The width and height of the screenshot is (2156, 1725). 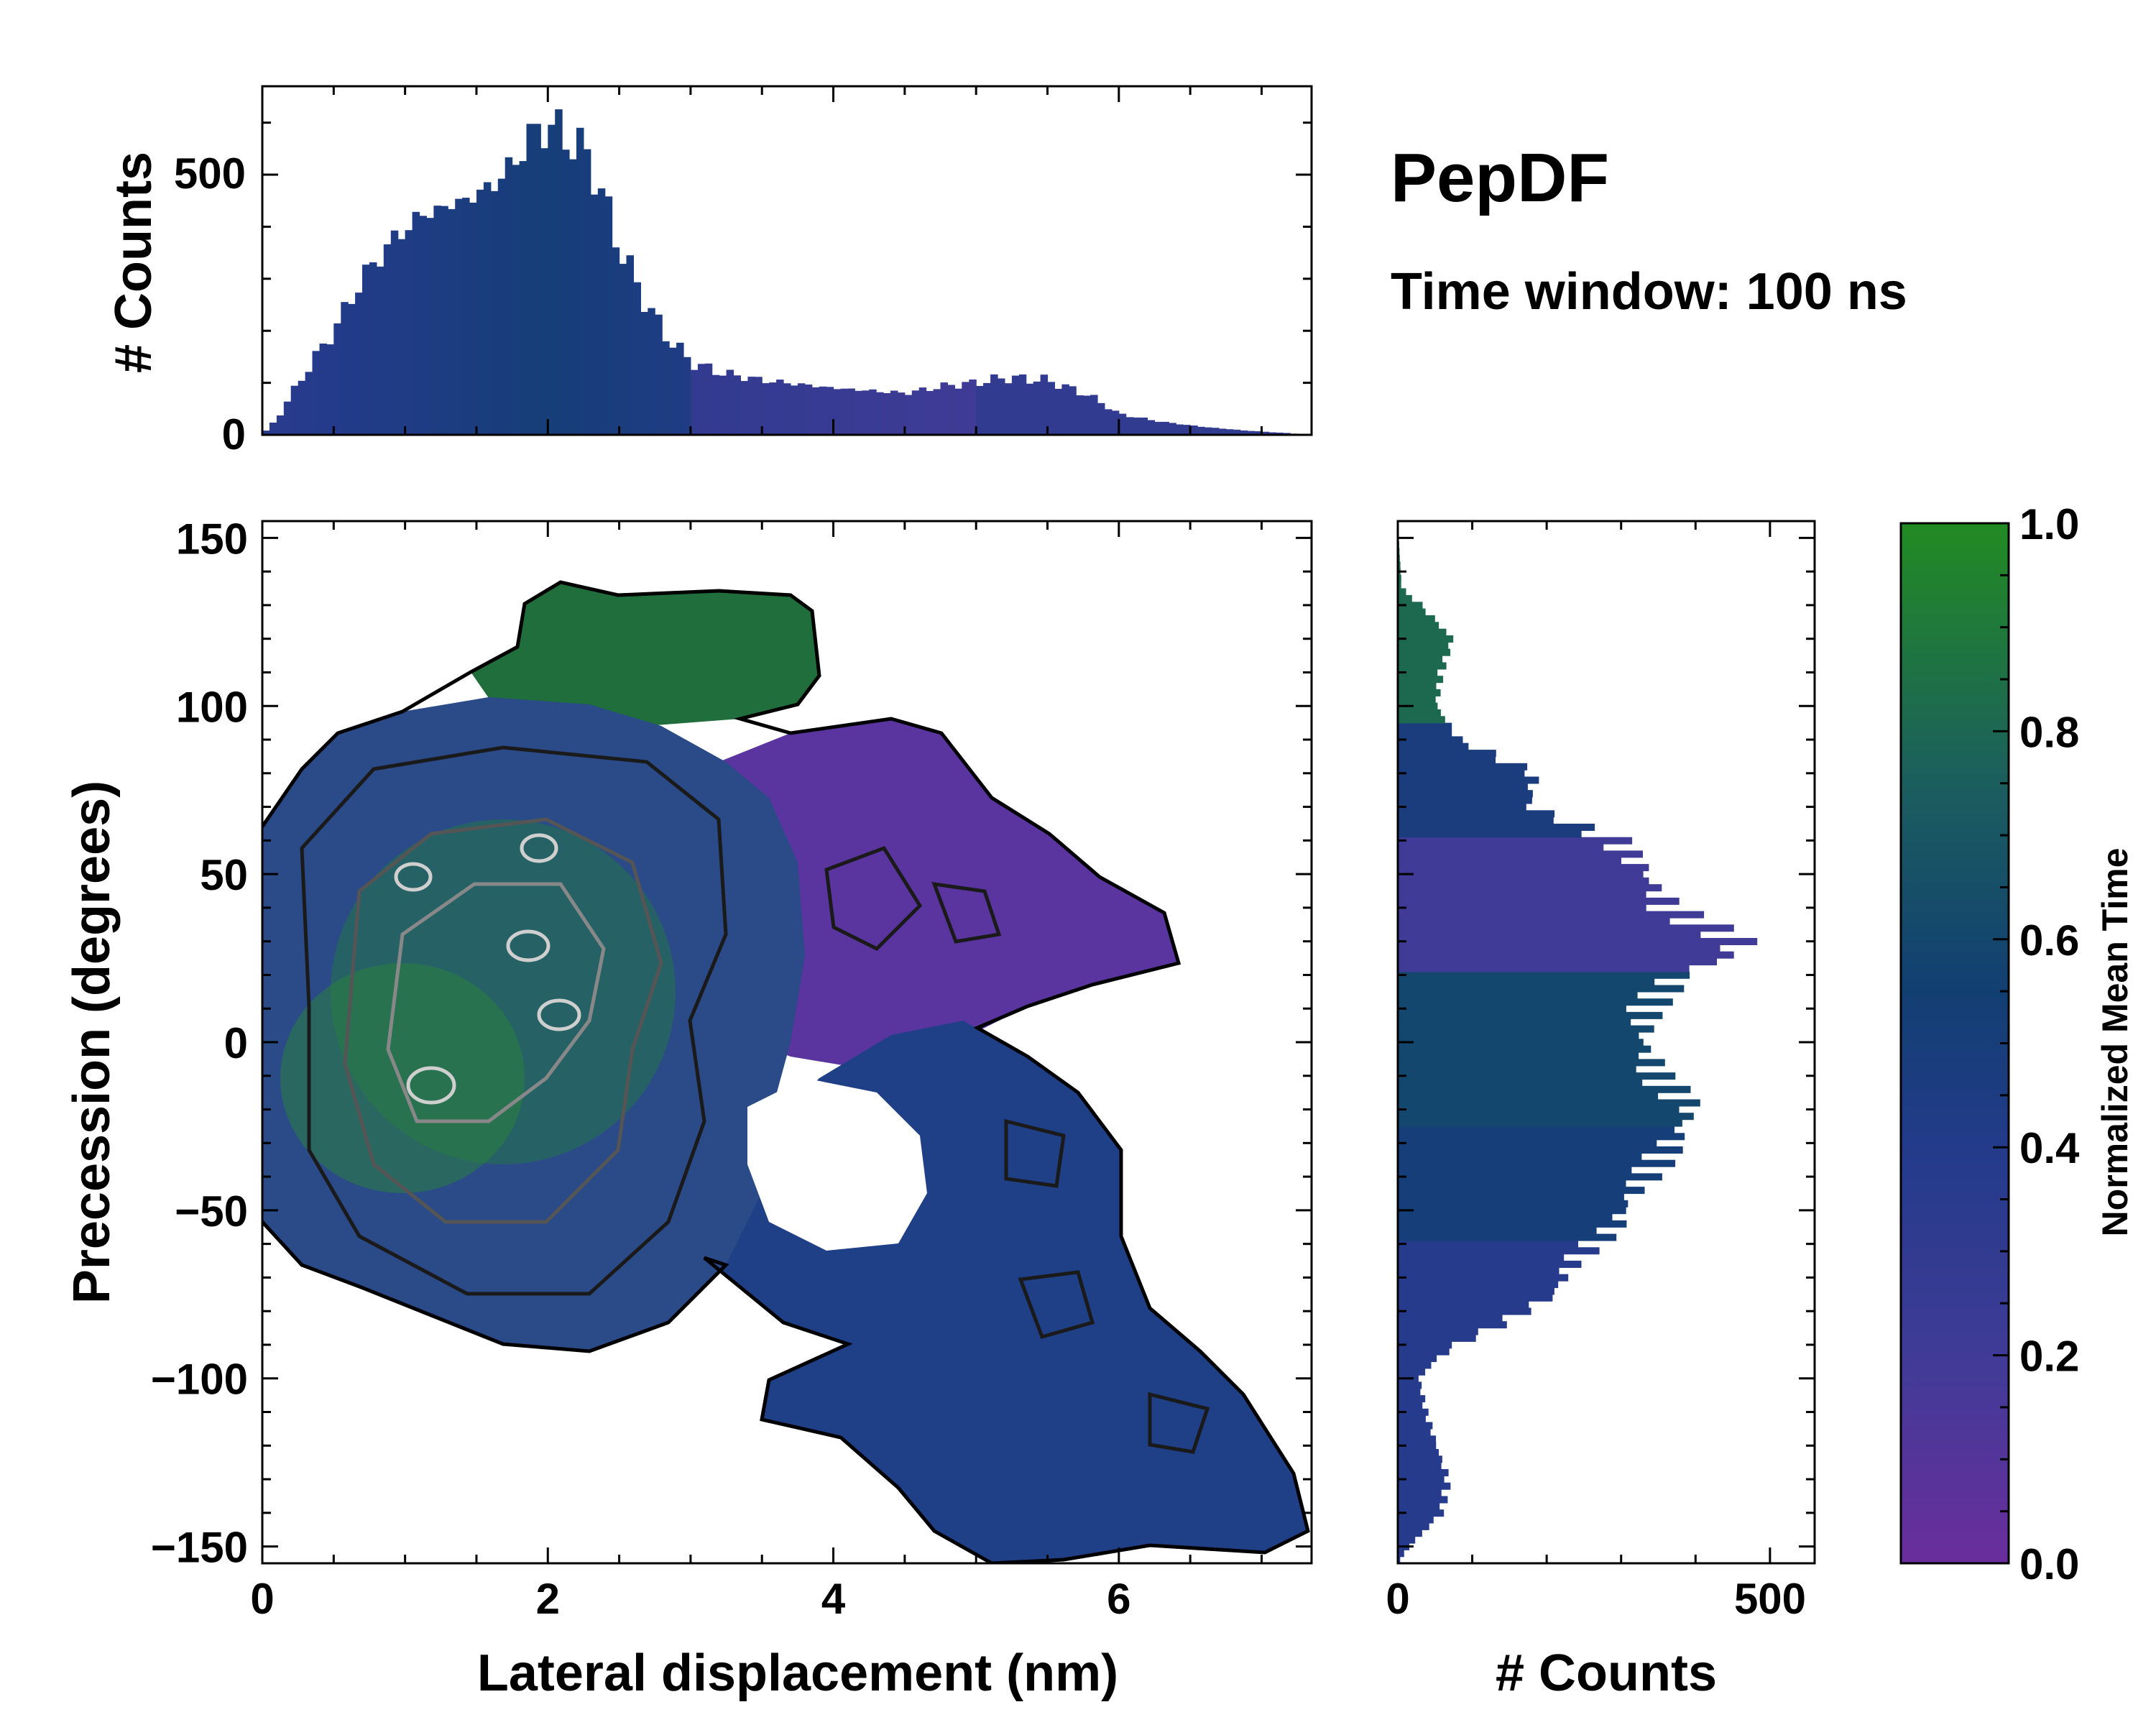 I want to click on right-histogram-bars, so click(x=1578, y=1042).